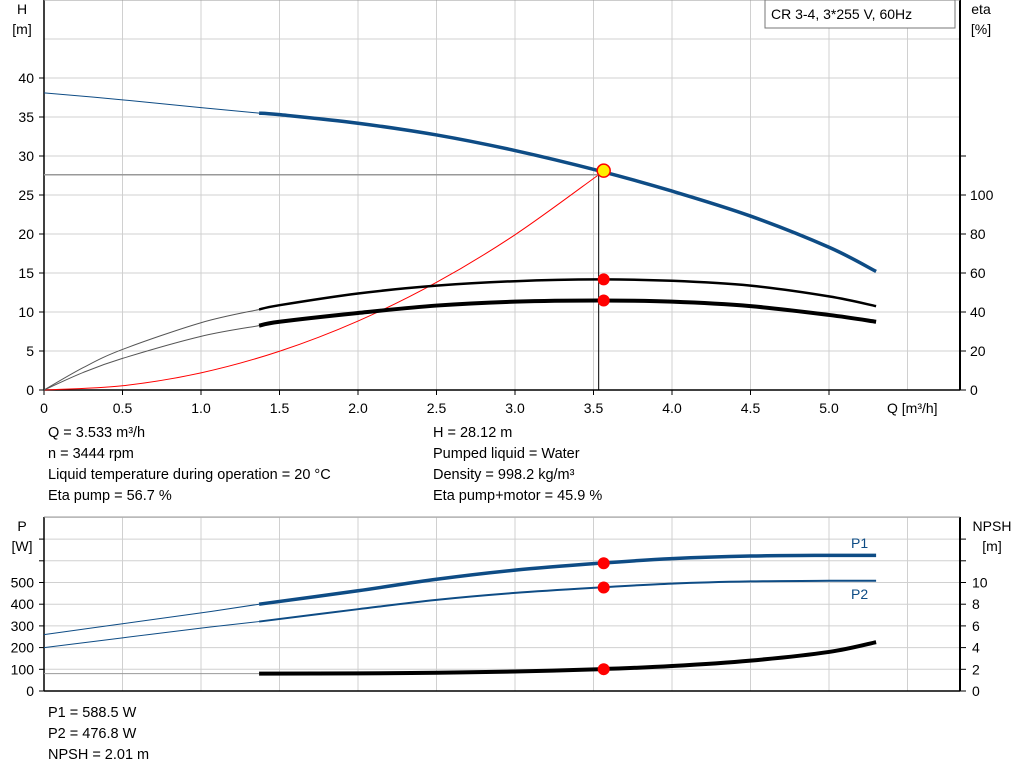 The height and width of the screenshot is (781, 1024). I want to click on eta-pump-motor-curve-extrapolated, so click(151, 358).